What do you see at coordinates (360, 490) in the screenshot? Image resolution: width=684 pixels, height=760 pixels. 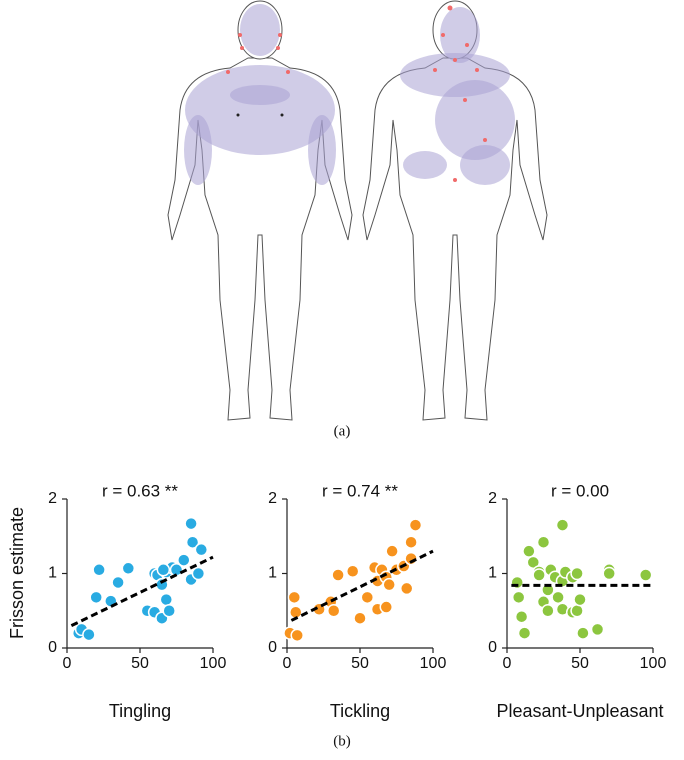 I see `annotation: r = 0.74 **` at bounding box center [360, 490].